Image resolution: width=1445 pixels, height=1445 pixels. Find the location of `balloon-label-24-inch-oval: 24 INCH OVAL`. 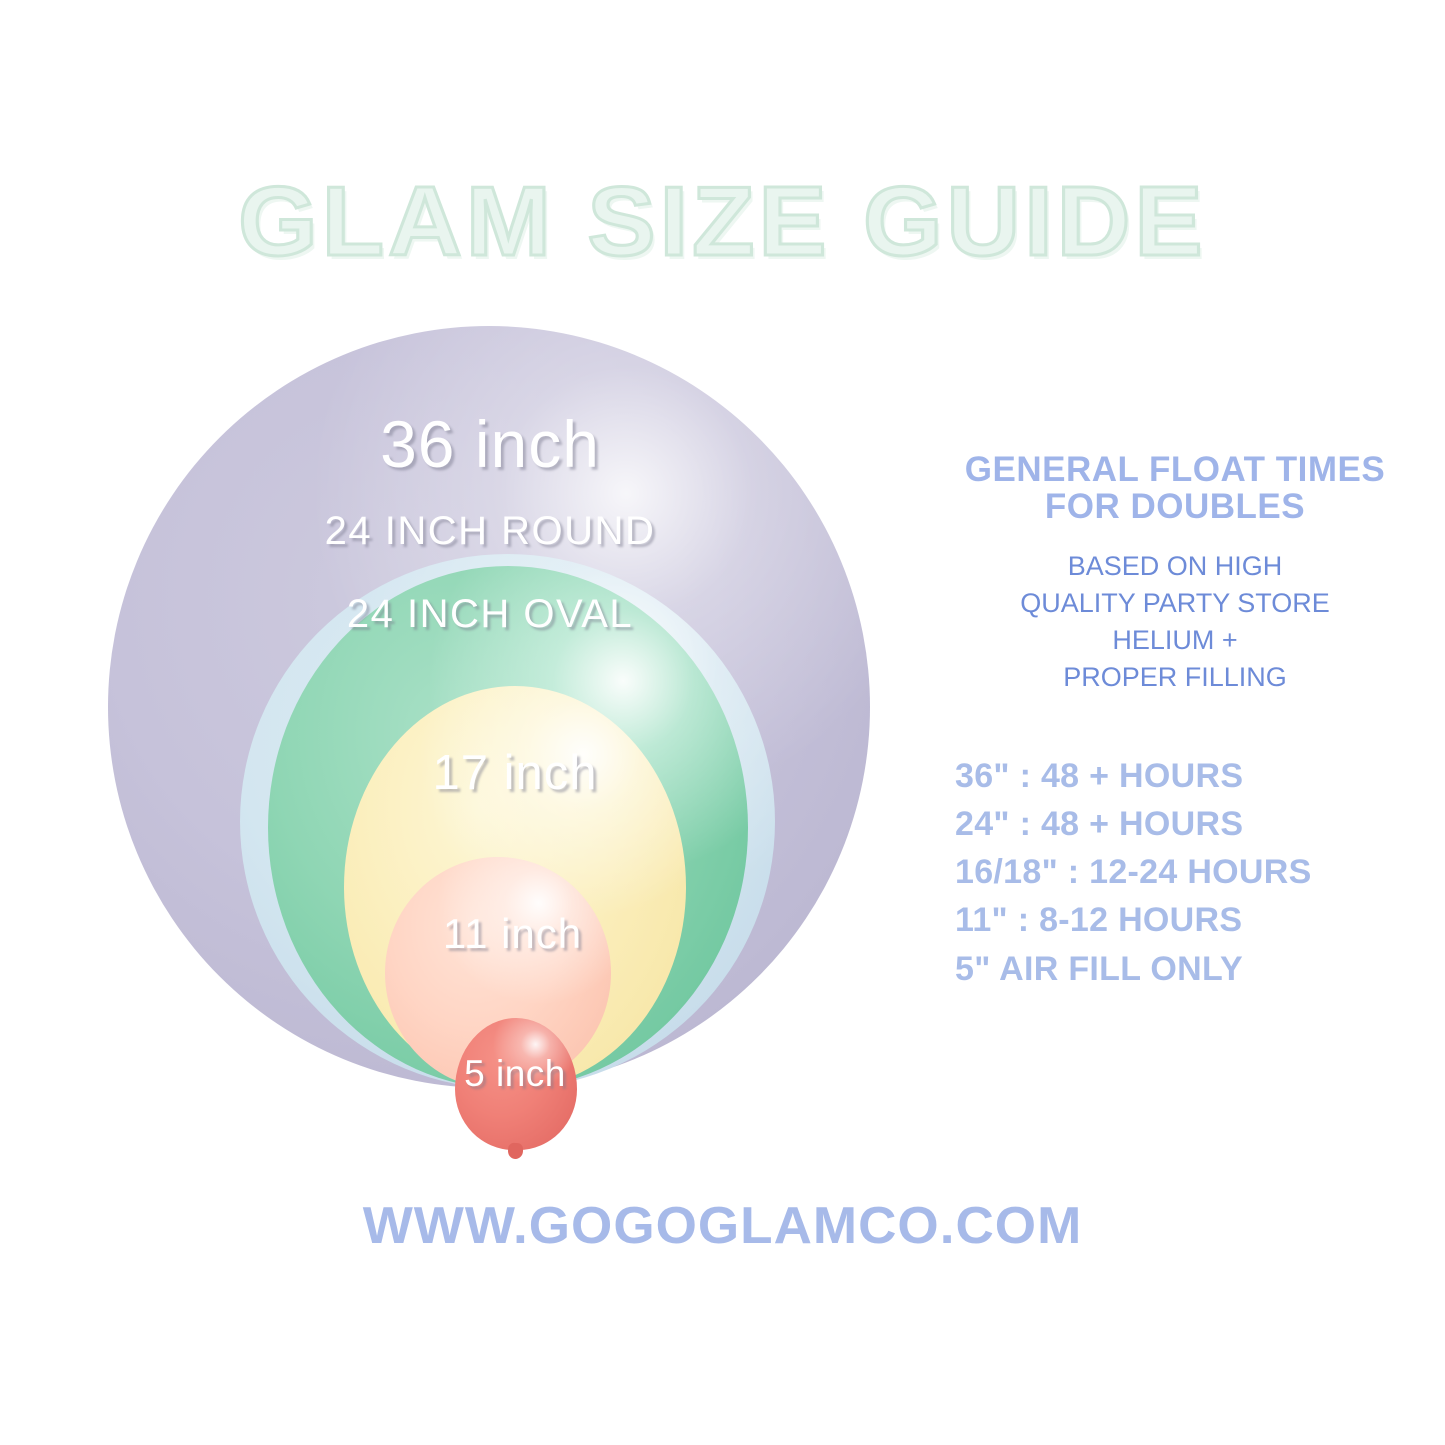

balloon-label-24-inch-oval: 24 INCH OVAL is located at coordinates (490, 614).